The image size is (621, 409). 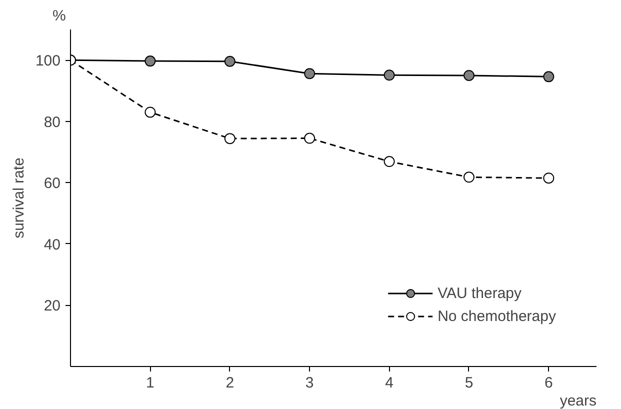 What do you see at coordinates (52, 245) in the screenshot?
I see `y-tick-label: 40` at bounding box center [52, 245].